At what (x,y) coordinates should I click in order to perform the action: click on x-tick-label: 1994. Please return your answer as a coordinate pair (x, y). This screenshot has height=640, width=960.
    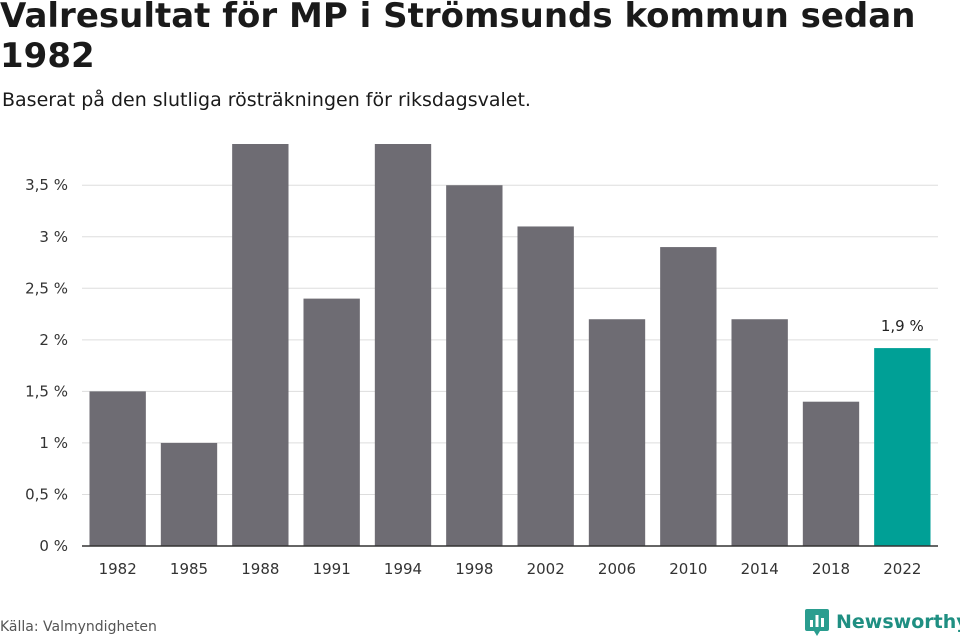
    Looking at the image, I should click on (403, 569).